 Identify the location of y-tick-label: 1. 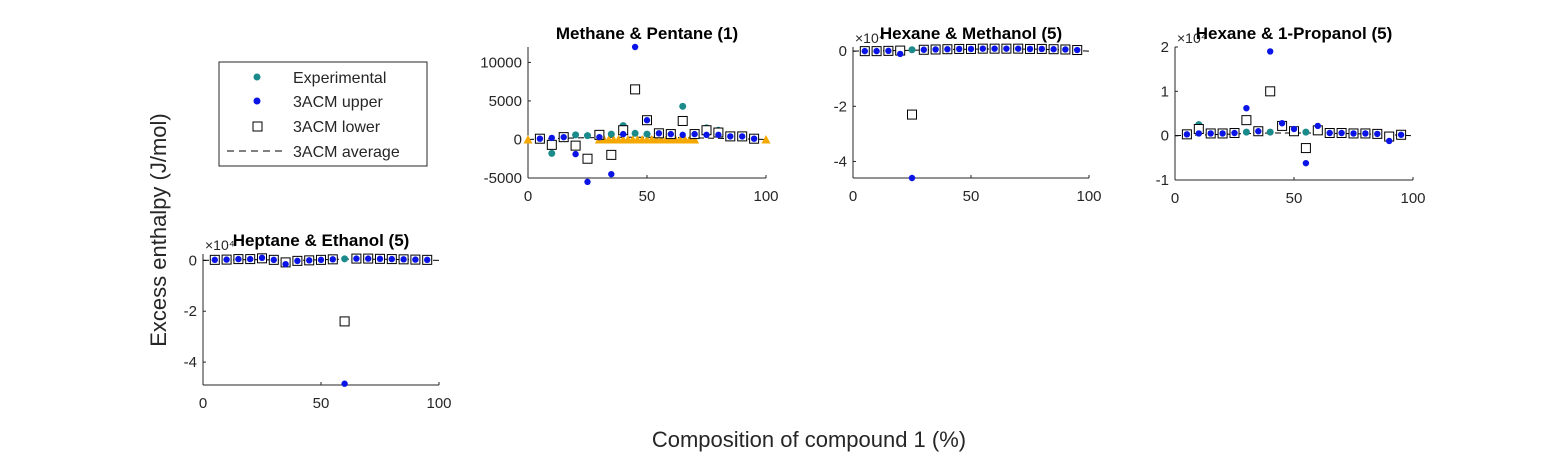
(1165, 91).